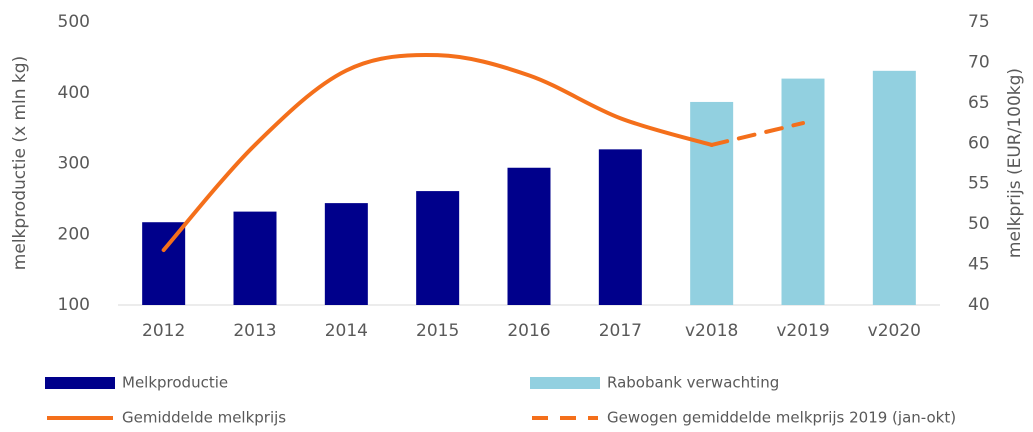  What do you see at coordinates (175, 383) in the screenshot?
I see `legend-label: Melkproductie` at bounding box center [175, 383].